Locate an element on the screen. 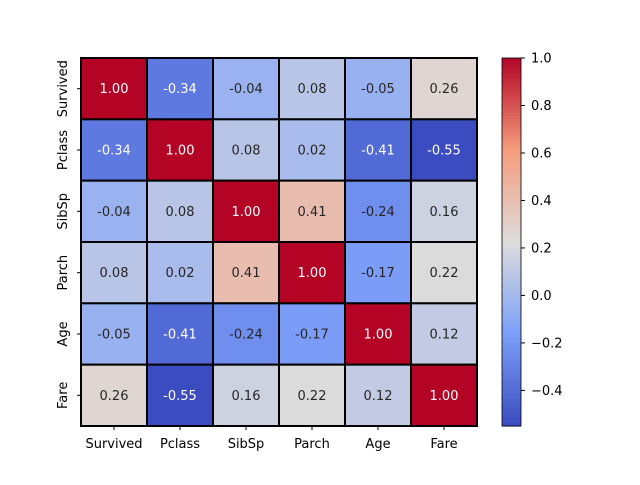  cell-value-label: -0.24 is located at coordinates (378, 212).